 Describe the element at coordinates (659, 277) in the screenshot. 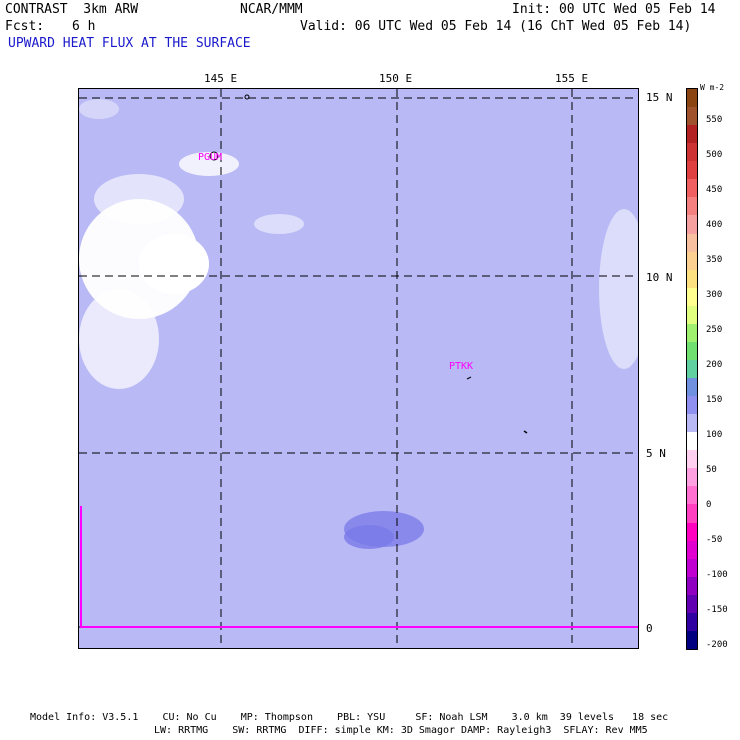

I see `lat-label-10n: 10 N` at that location.